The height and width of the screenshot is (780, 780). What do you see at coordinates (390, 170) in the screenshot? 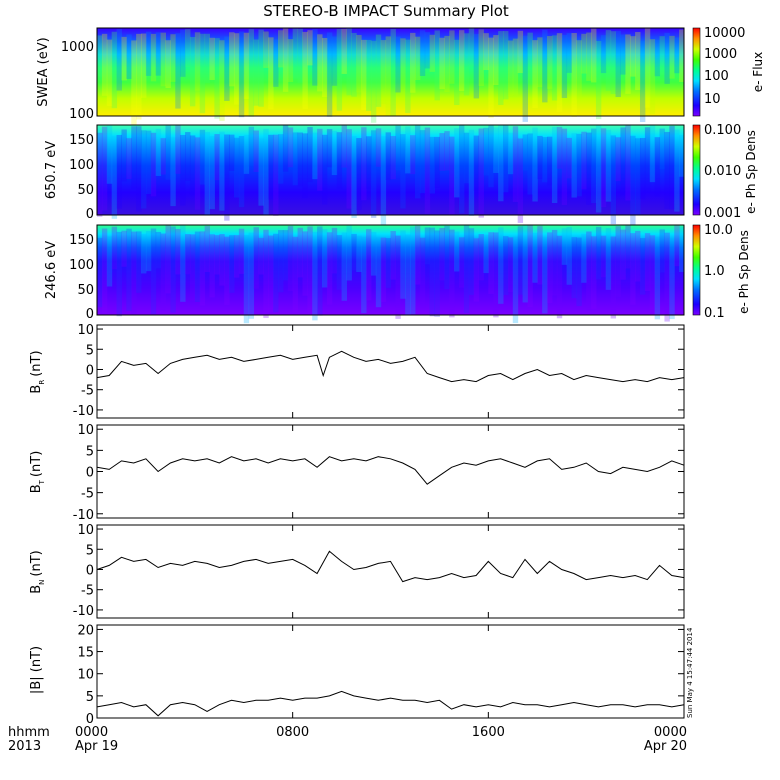
I see `pad650-heatmap` at bounding box center [390, 170].